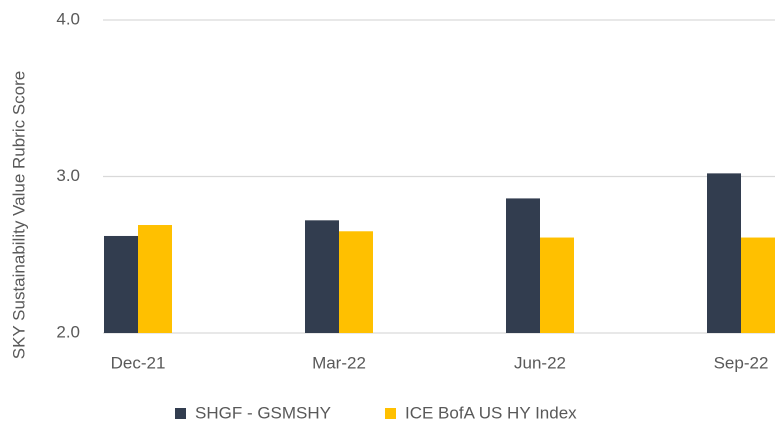 This screenshot has width=776, height=426. Describe the element at coordinates (540, 362) in the screenshot. I see `x-tick-label: Jun-22` at that location.